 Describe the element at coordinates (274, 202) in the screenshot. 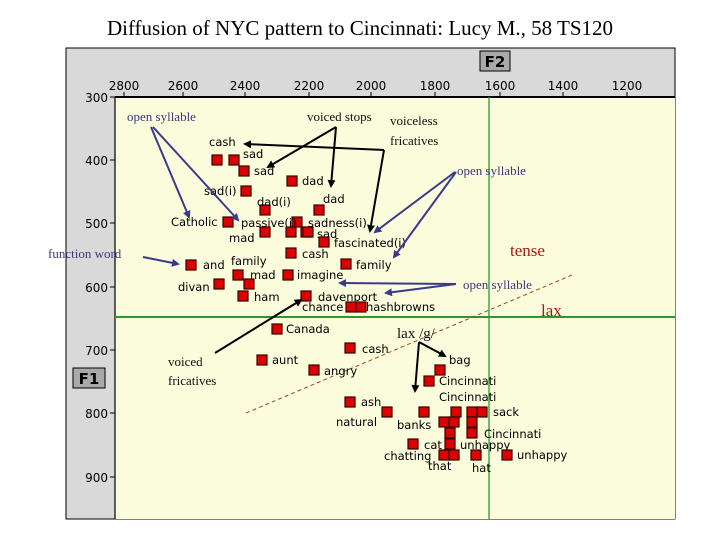

I see `data-point-label: dad(i)` at that location.